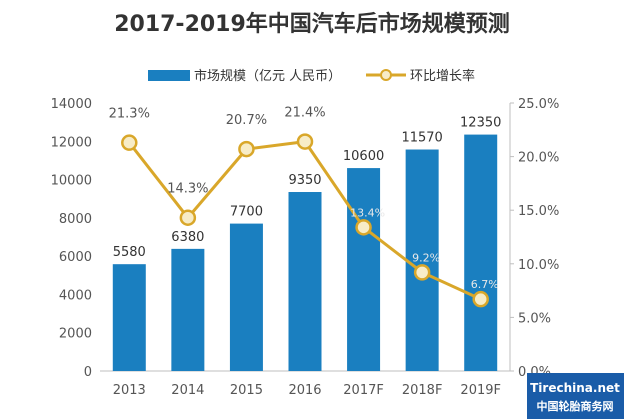  Describe the element at coordinates (75, 334) in the screenshot. I see `y-left-tick-label: 2000` at that location.